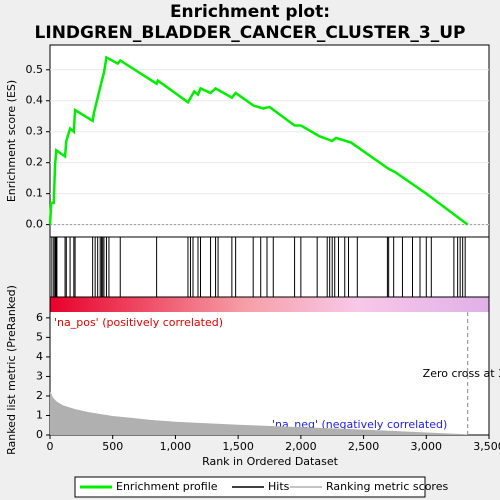 This screenshot has height=500, width=500. What do you see at coordinates (39, 434) in the screenshot?
I see `y-tick-label: 0` at bounding box center [39, 434].